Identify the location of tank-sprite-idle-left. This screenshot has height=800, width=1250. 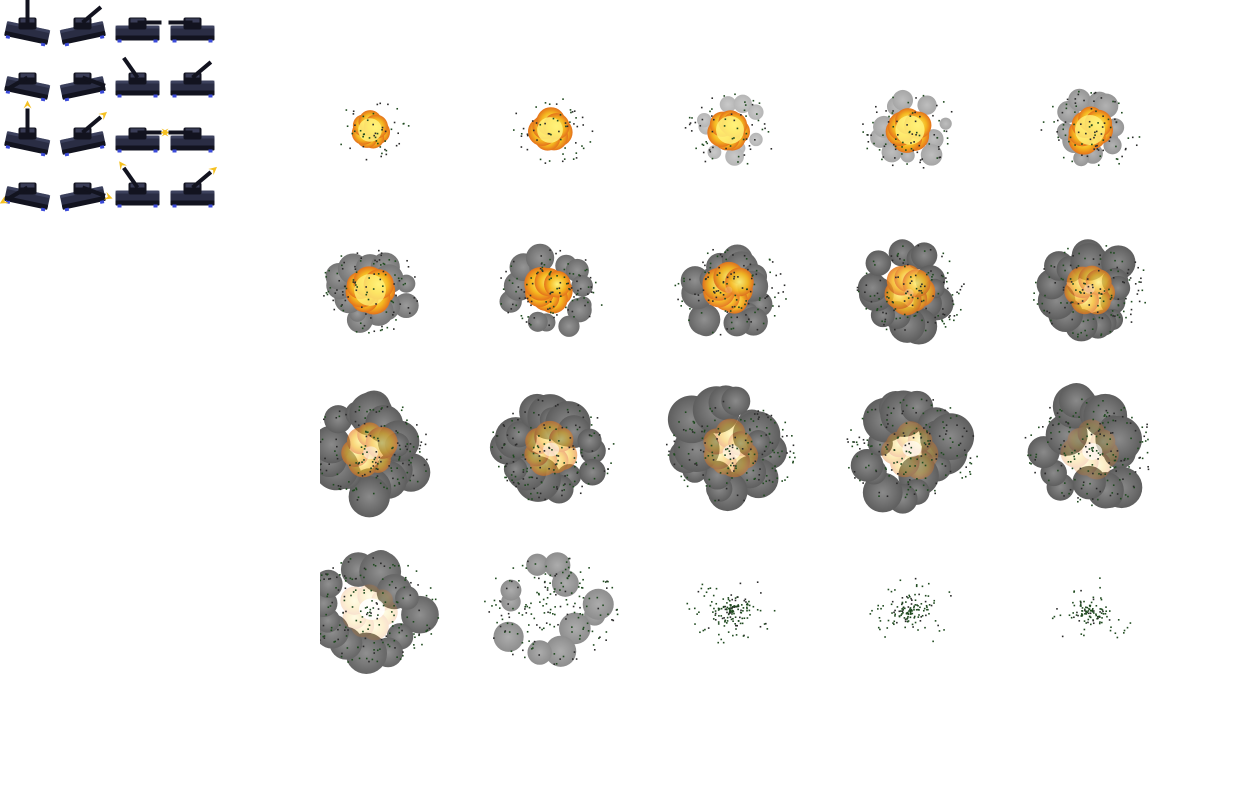
(191, 30).